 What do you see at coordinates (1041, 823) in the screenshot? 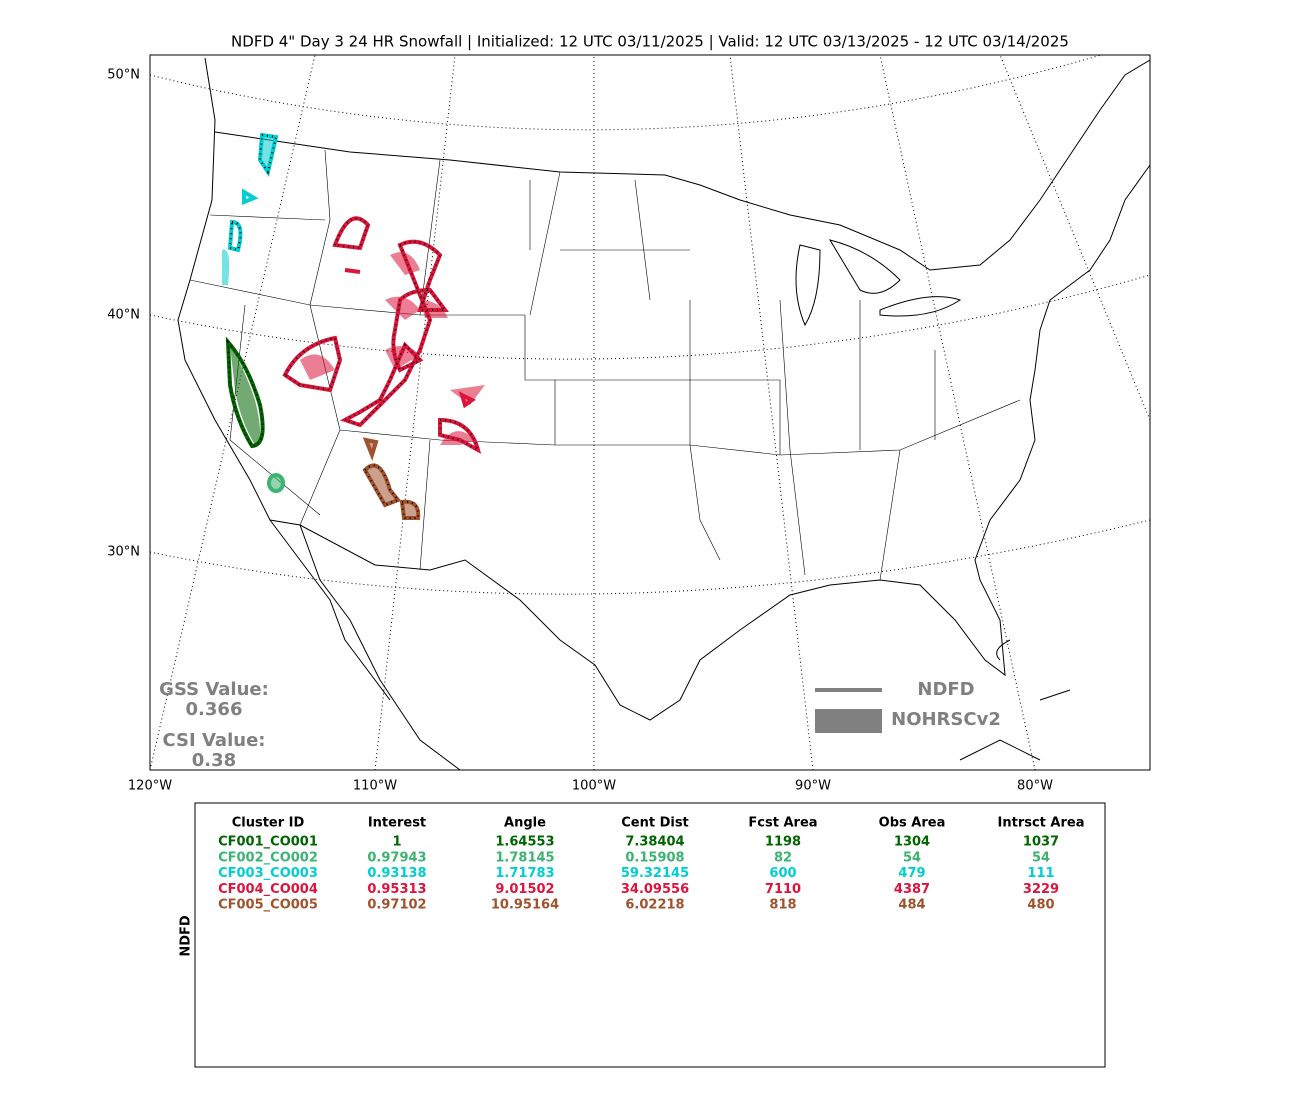
I see `column-header: Intrsct Area` at bounding box center [1041, 823].